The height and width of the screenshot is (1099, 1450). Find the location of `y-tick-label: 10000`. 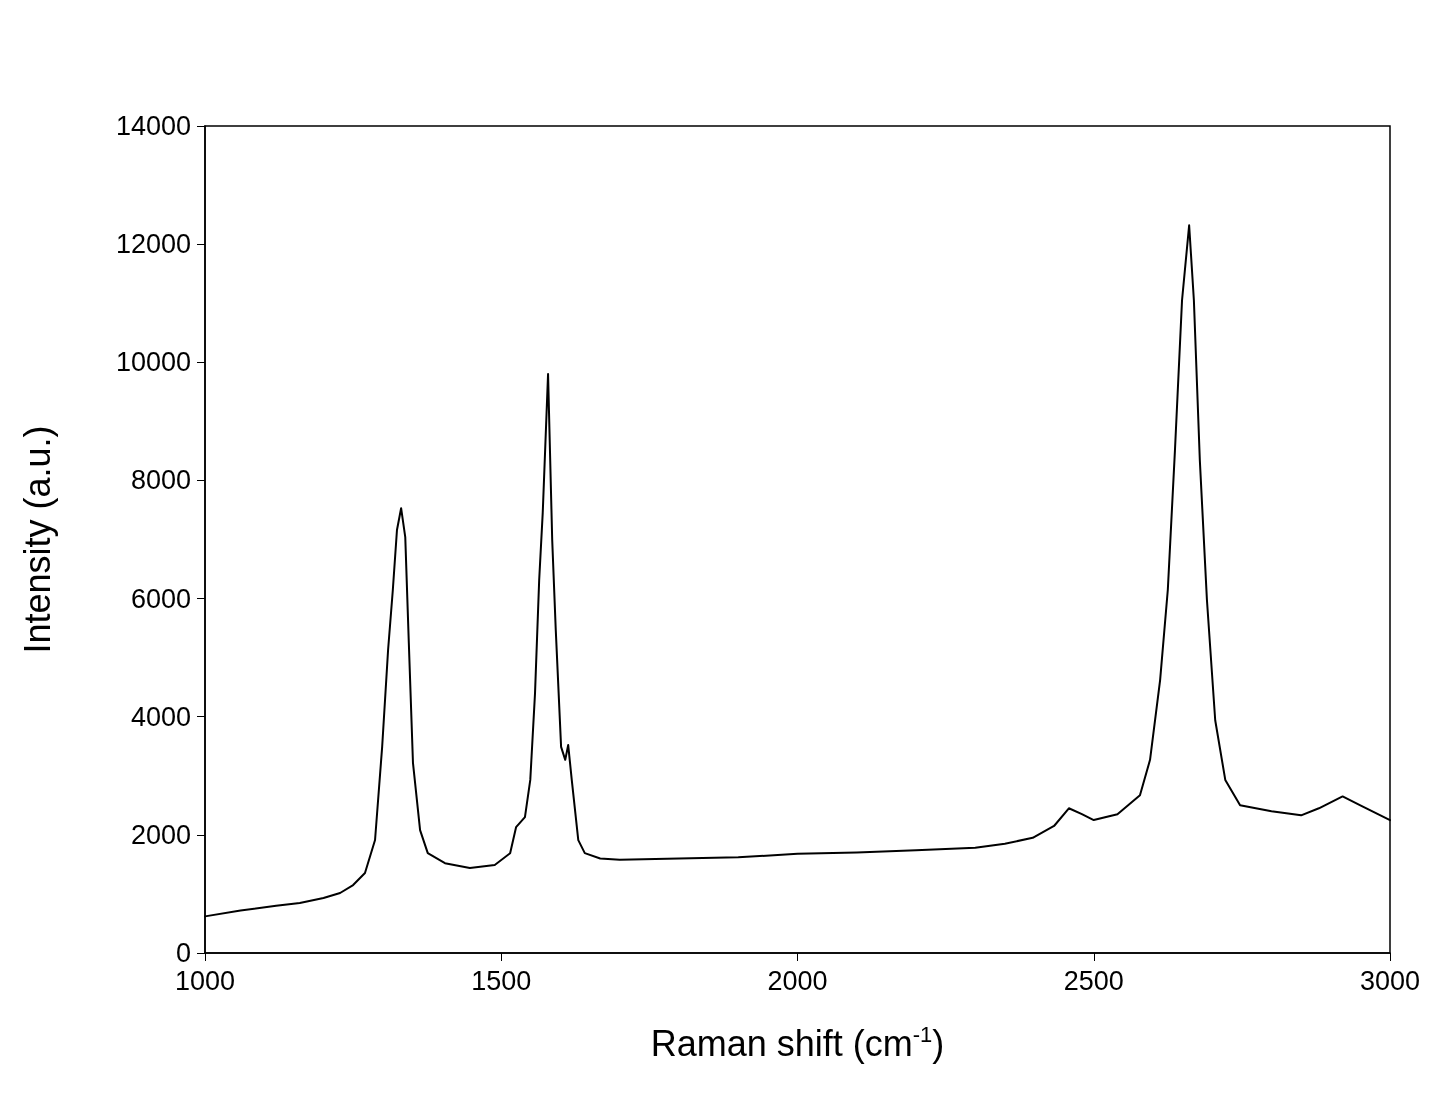

y-tick-label: 10000 is located at coordinates (153, 362).